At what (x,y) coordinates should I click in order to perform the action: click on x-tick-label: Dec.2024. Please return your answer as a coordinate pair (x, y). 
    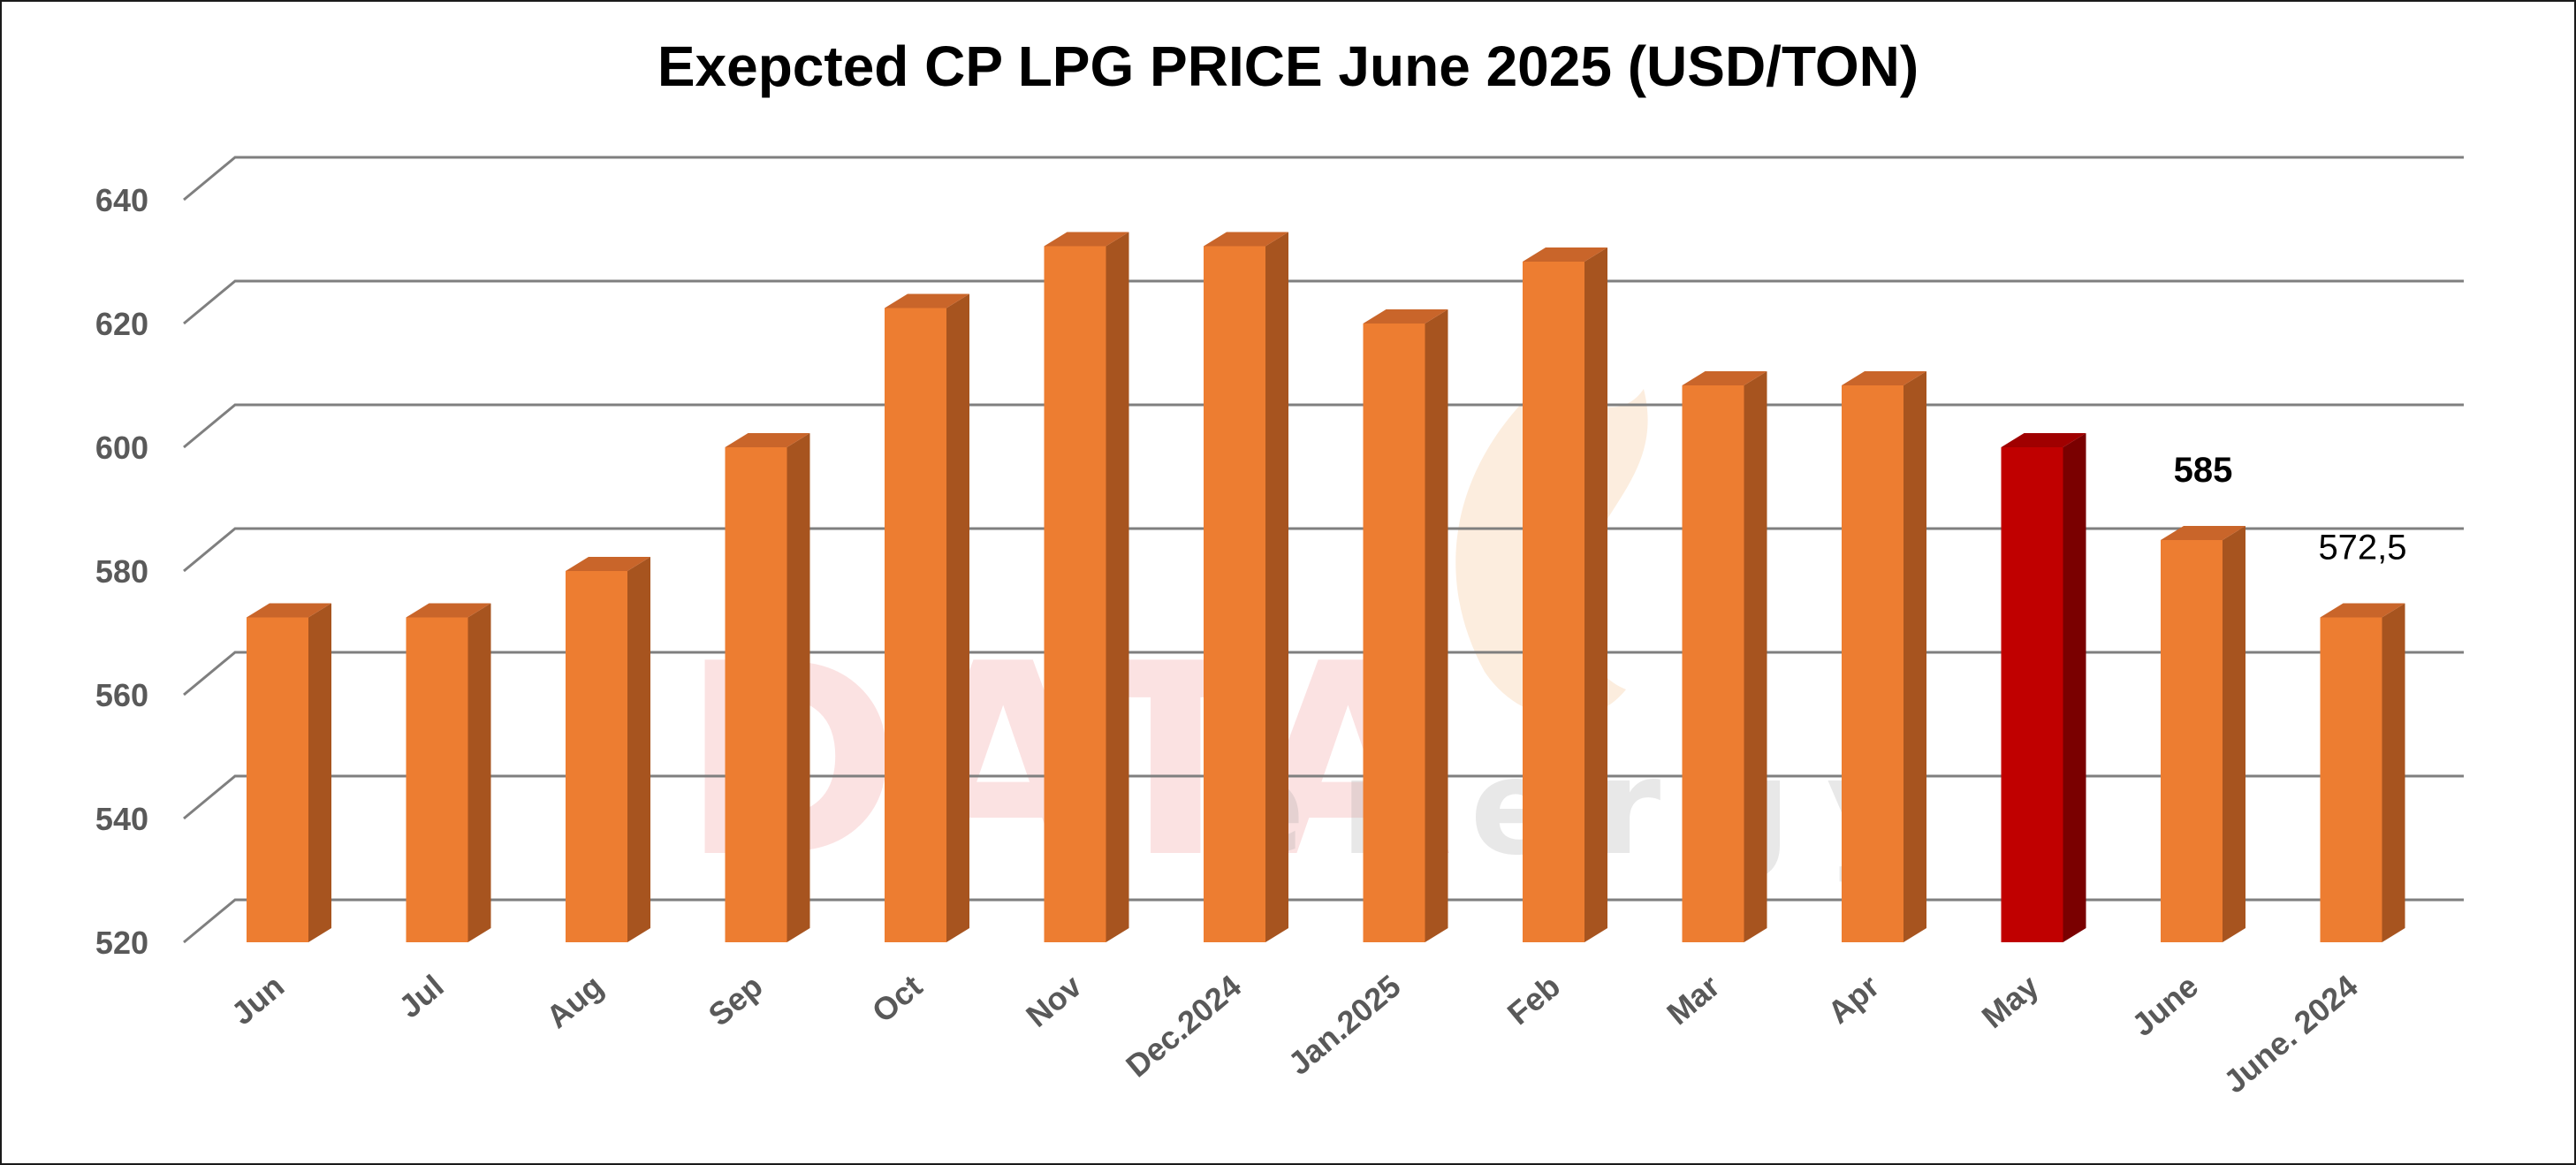
    Looking at the image, I should click on (1183, 1026).